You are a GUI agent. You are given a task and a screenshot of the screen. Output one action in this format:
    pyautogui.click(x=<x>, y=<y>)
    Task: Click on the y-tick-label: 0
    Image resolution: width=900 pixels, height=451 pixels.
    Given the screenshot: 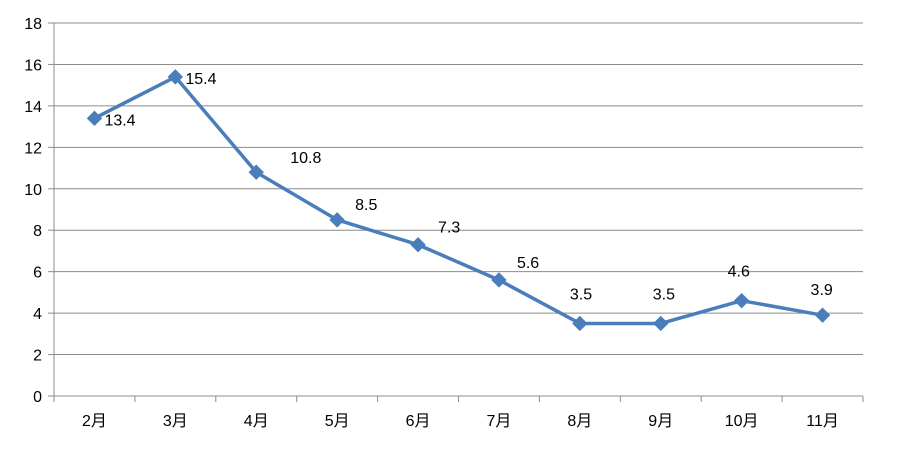 What is the action you would take?
    pyautogui.click(x=37, y=397)
    